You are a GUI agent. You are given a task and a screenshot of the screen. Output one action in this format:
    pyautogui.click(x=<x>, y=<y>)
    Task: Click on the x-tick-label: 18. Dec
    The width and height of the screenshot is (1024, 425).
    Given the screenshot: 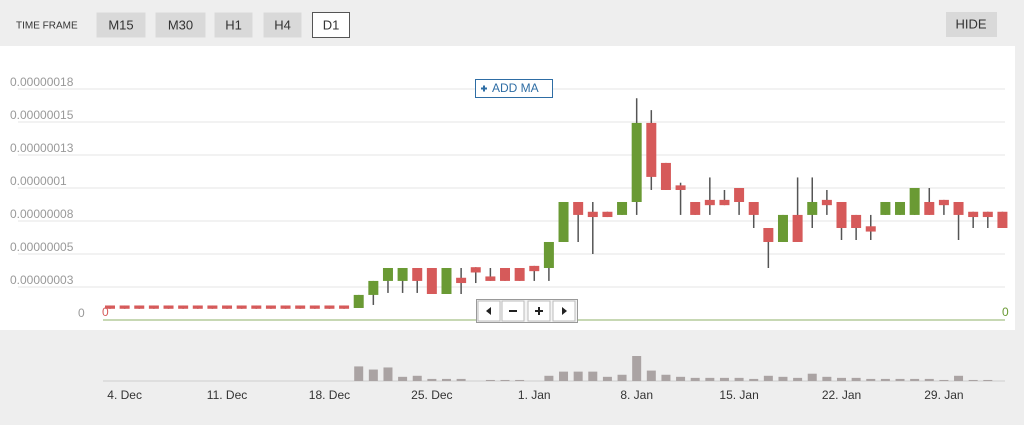 What is the action you would take?
    pyautogui.click(x=329, y=395)
    